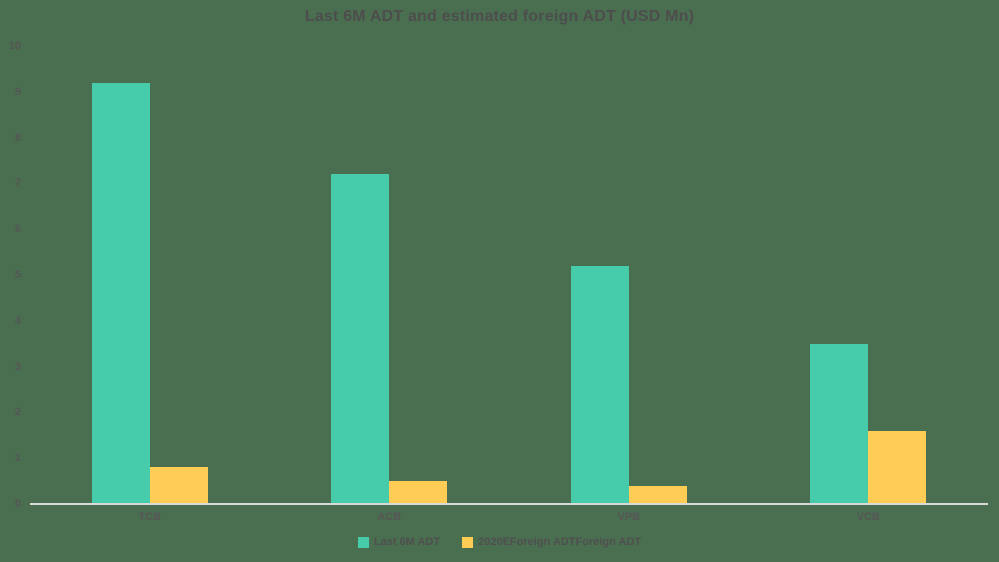 The width and height of the screenshot is (999, 562). I want to click on y-axis-tick-label: 8, so click(17, 137).